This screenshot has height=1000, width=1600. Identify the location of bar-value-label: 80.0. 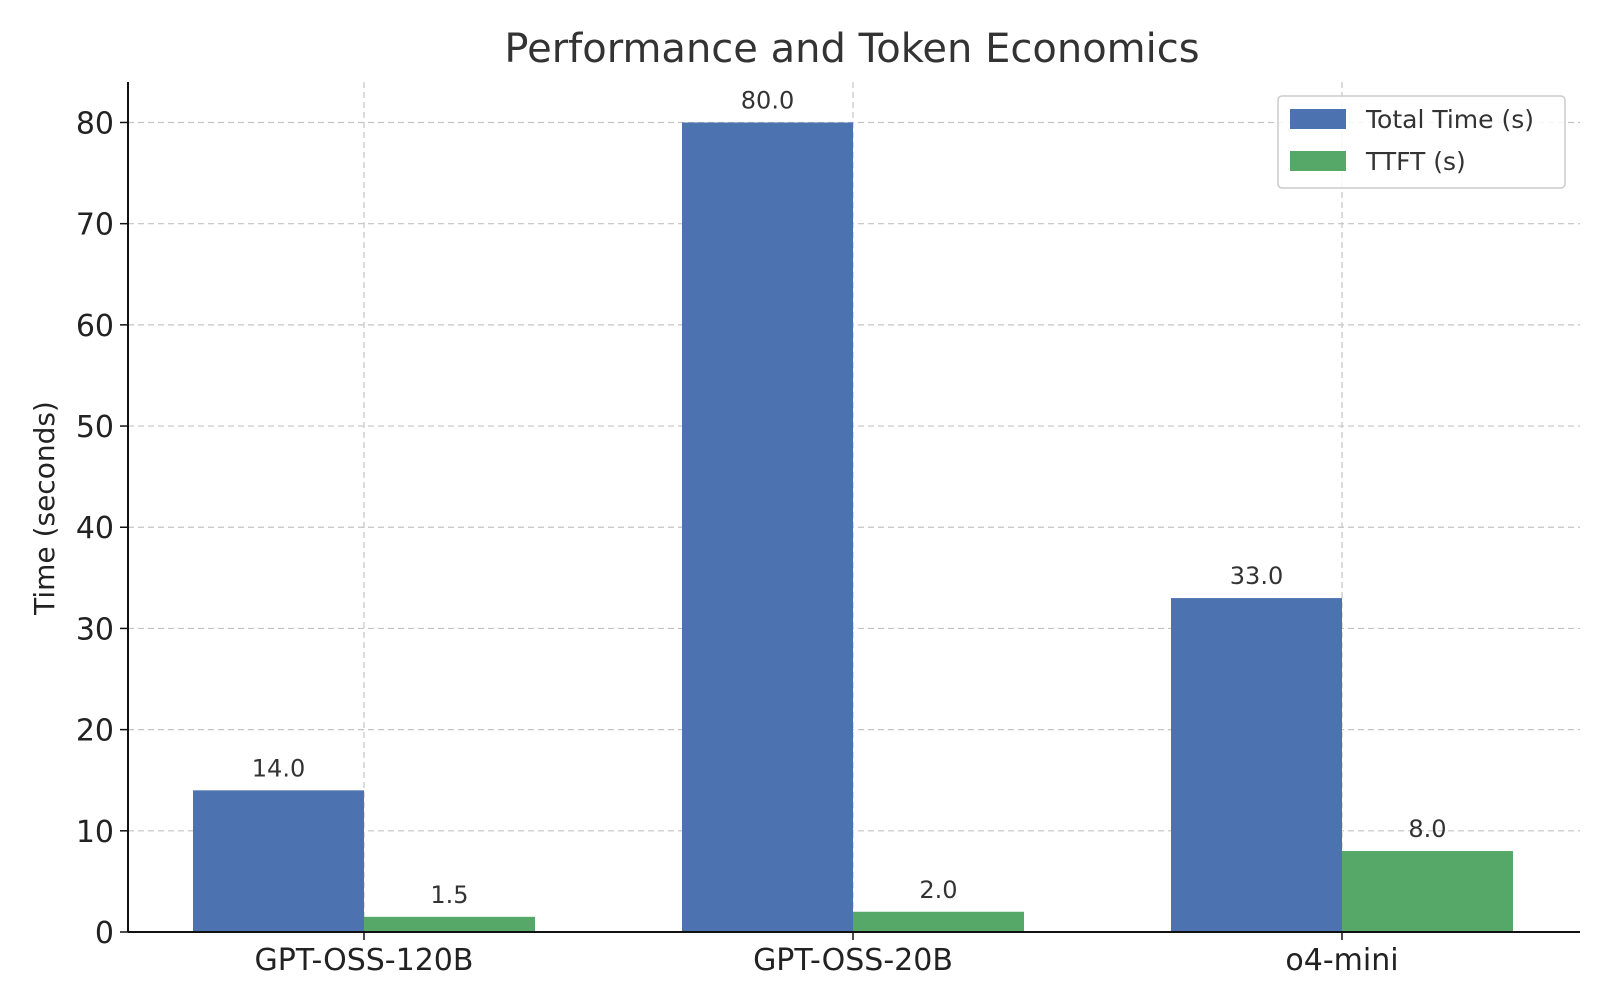
(767, 100).